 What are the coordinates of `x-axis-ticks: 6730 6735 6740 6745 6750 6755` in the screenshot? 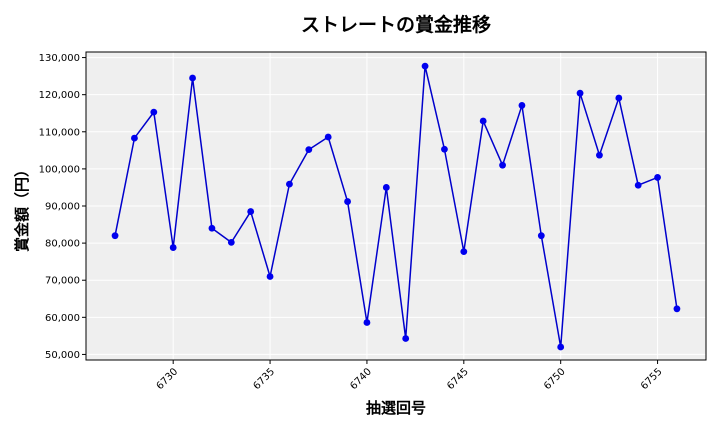 It's located at (410, 376).